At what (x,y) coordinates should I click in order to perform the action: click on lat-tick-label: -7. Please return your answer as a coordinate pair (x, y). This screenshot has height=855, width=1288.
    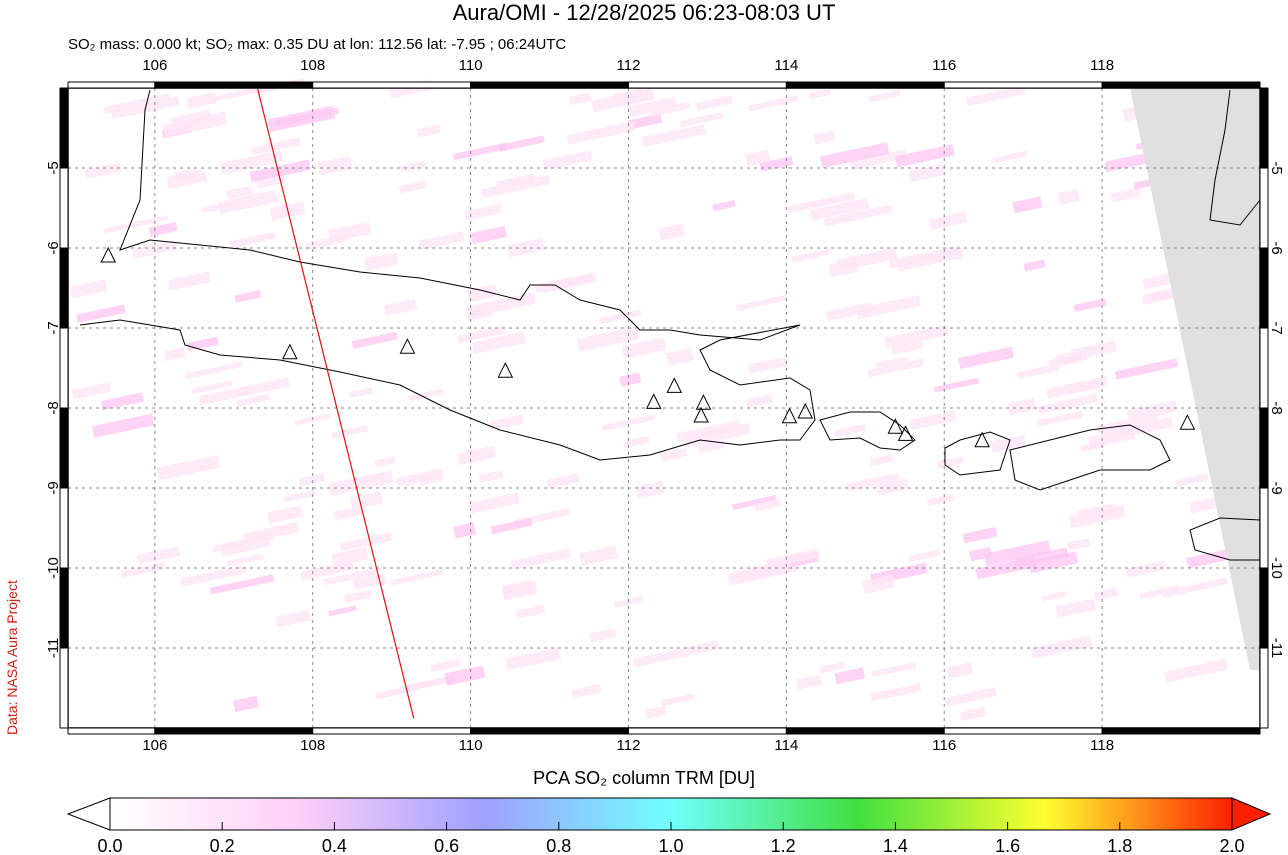
    Looking at the image, I should click on (53, 327).